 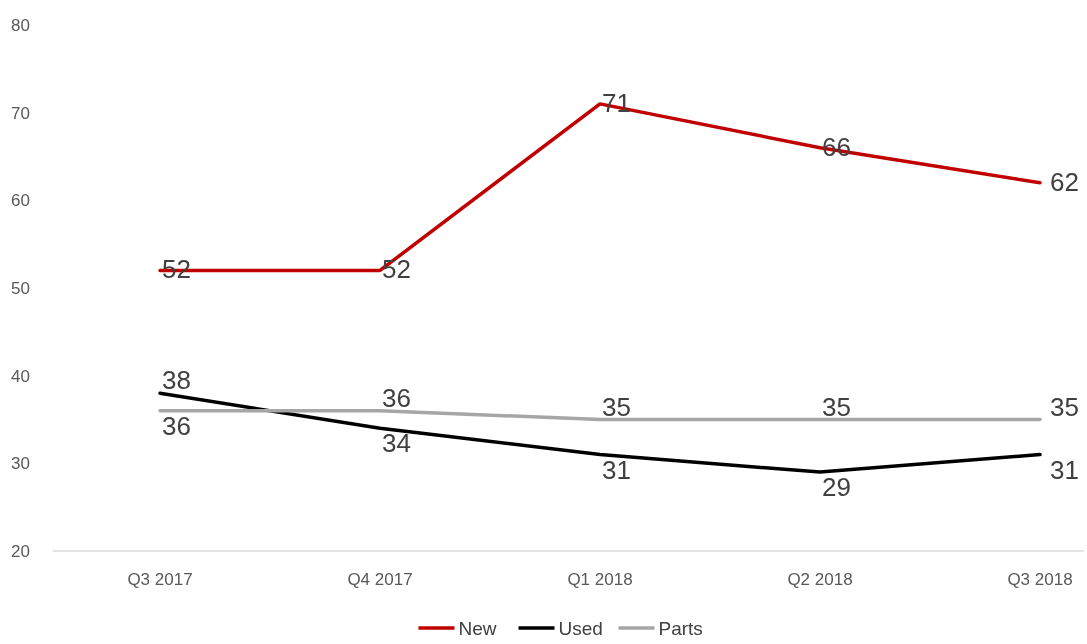 I want to click on y-tick-label: 40, so click(x=20, y=376).